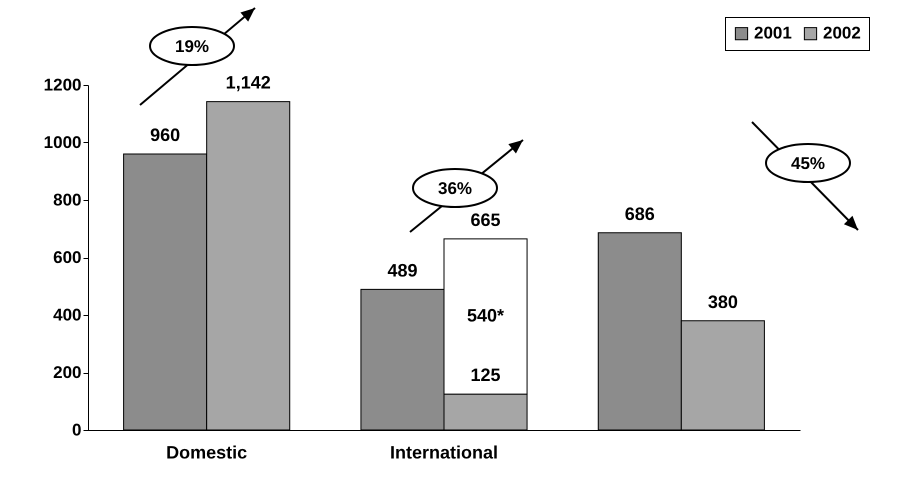 This screenshot has width=899, height=485. What do you see at coordinates (723, 302) in the screenshot?
I see `data-label: 380` at bounding box center [723, 302].